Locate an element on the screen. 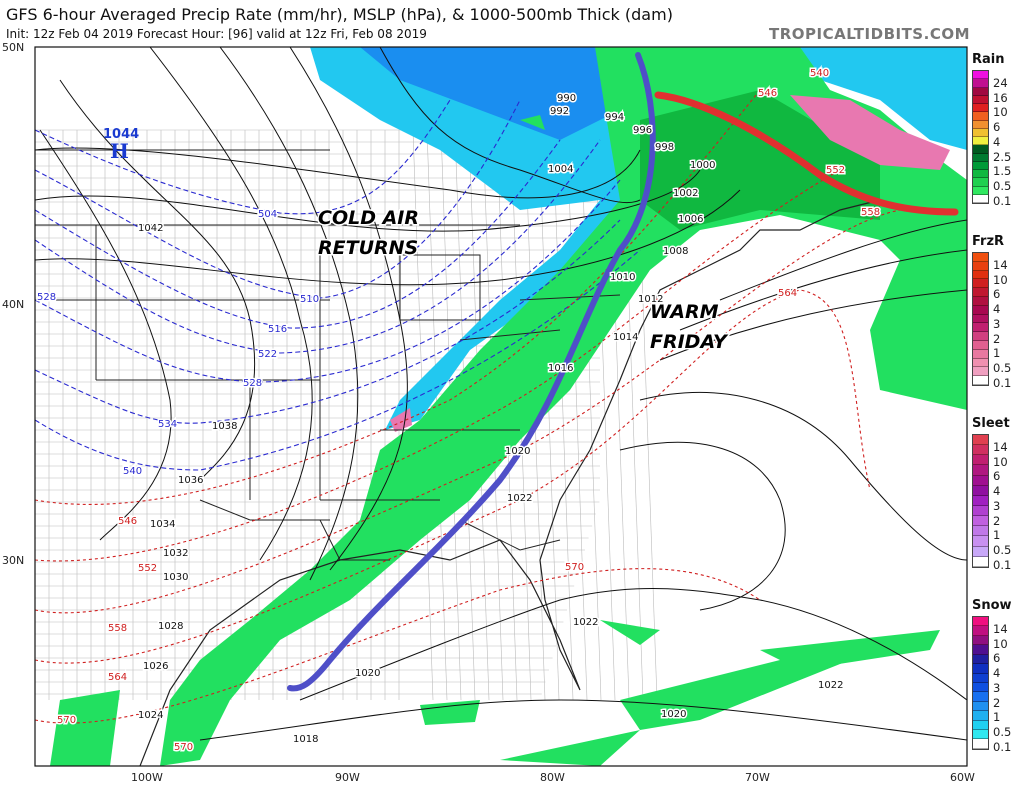 The width and height of the screenshot is (1024, 786). thickness-label: 564 is located at coordinates (787, 293).